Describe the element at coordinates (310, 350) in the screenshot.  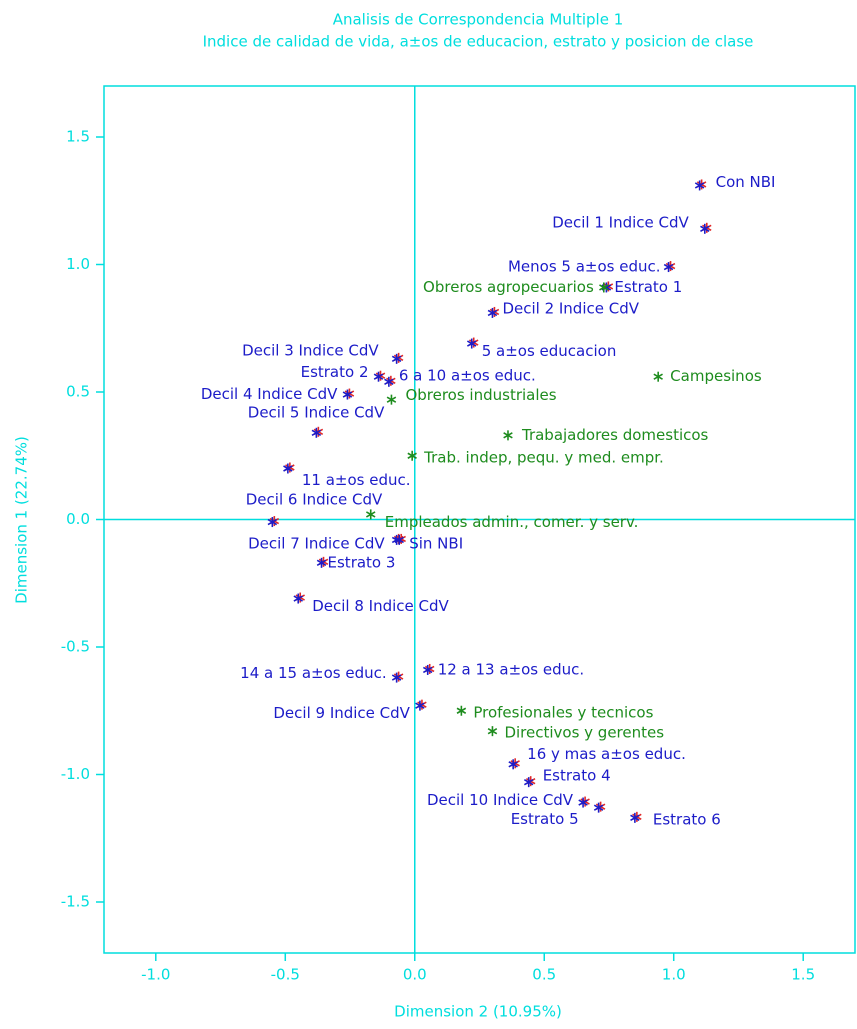
I see `point-label: Decil 3 Indice CdV` at that location.